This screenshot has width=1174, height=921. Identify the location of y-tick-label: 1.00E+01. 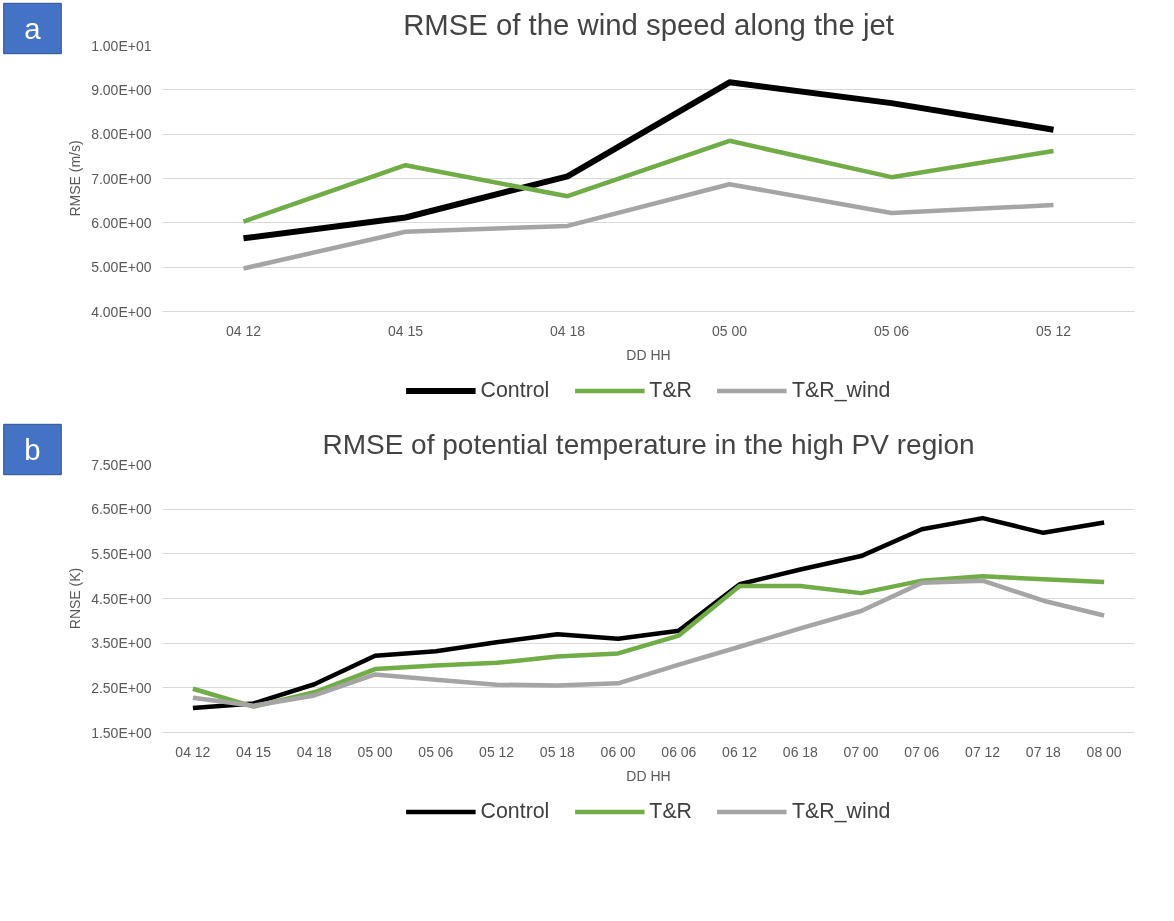
(121, 45).